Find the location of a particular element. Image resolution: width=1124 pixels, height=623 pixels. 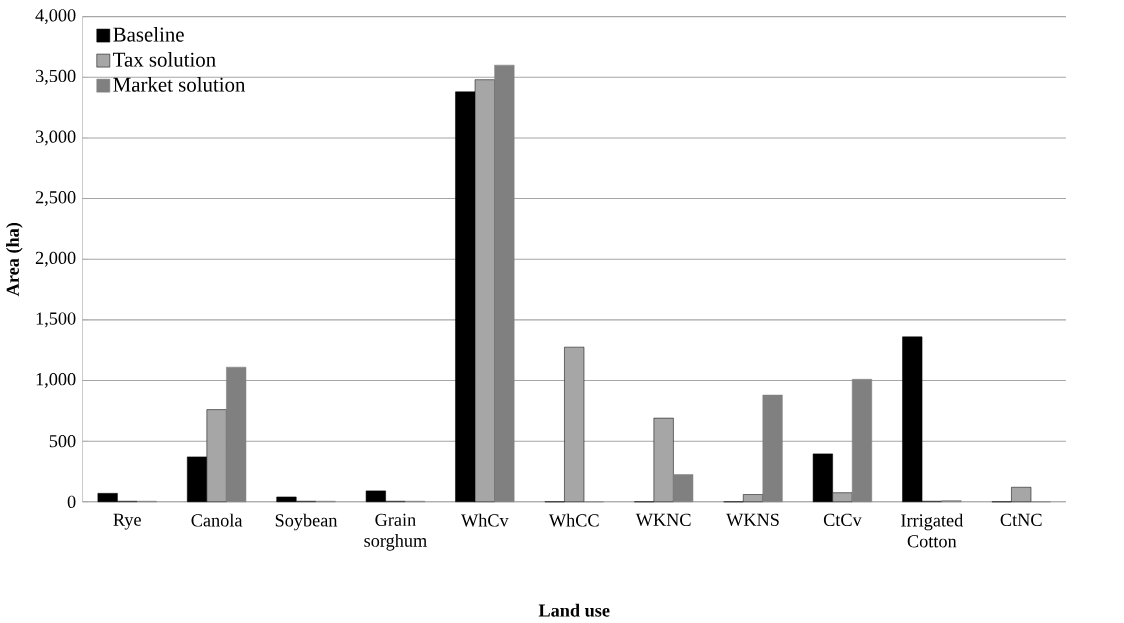

y-axis-title: Area (ha) is located at coordinates (14, 260).